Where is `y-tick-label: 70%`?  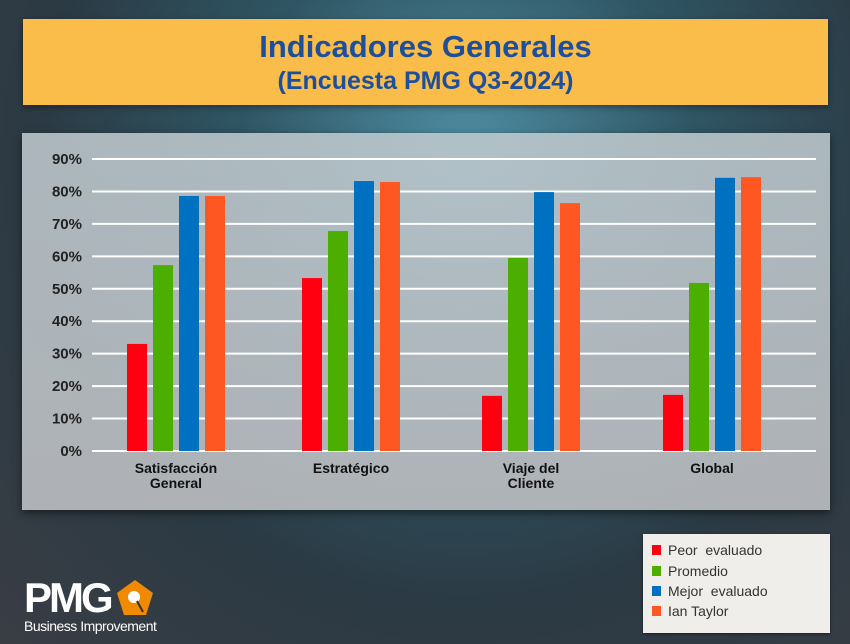 y-tick-label: 70% is located at coordinates (67, 224).